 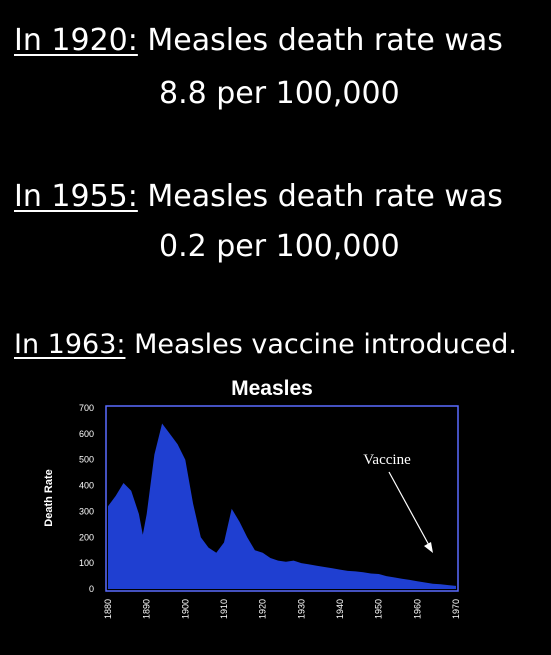 What do you see at coordinates (279, 246) in the screenshot?
I see `statement-1955-line2: 0.2 per 100,000` at bounding box center [279, 246].